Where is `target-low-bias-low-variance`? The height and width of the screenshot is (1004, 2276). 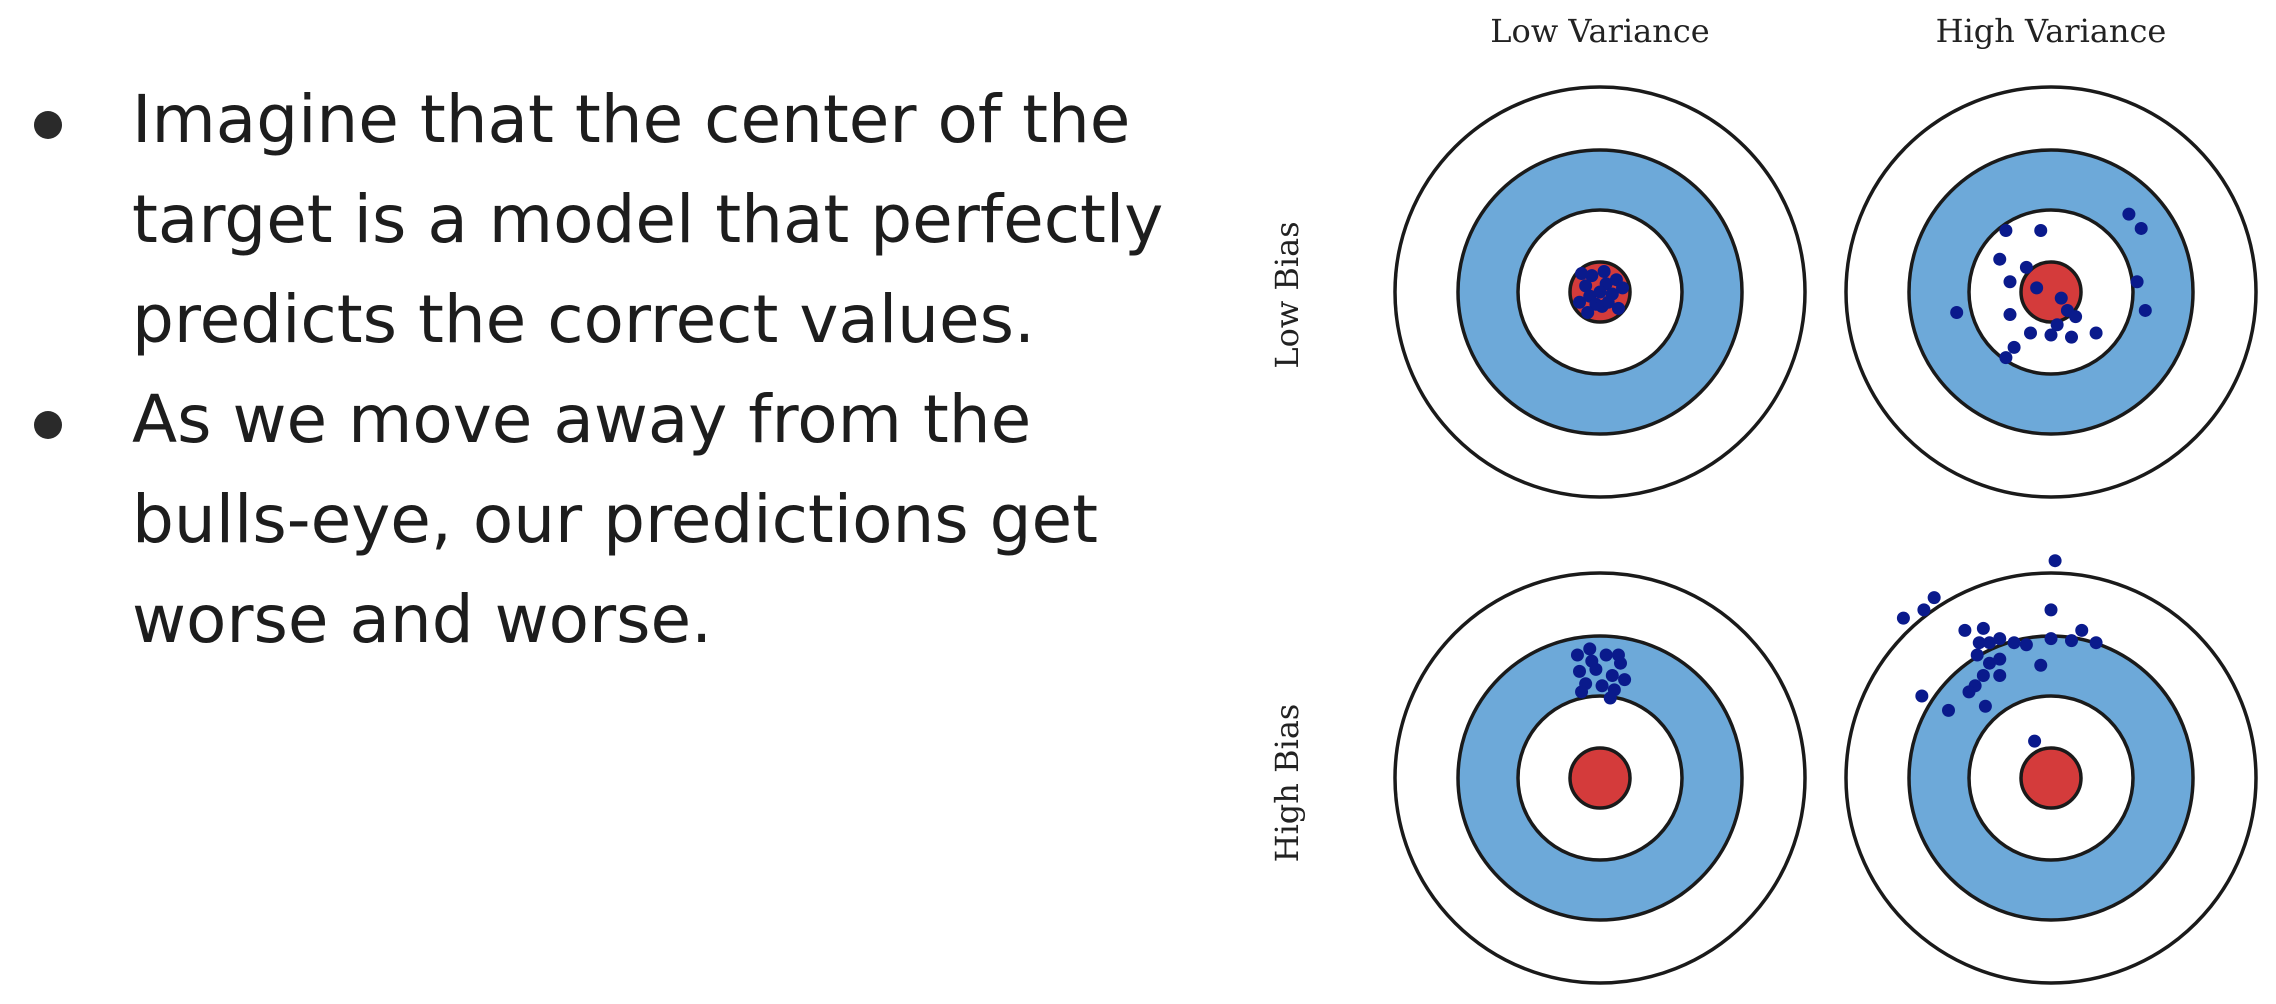 target-low-bias-low-variance is located at coordinates (1600, 292).